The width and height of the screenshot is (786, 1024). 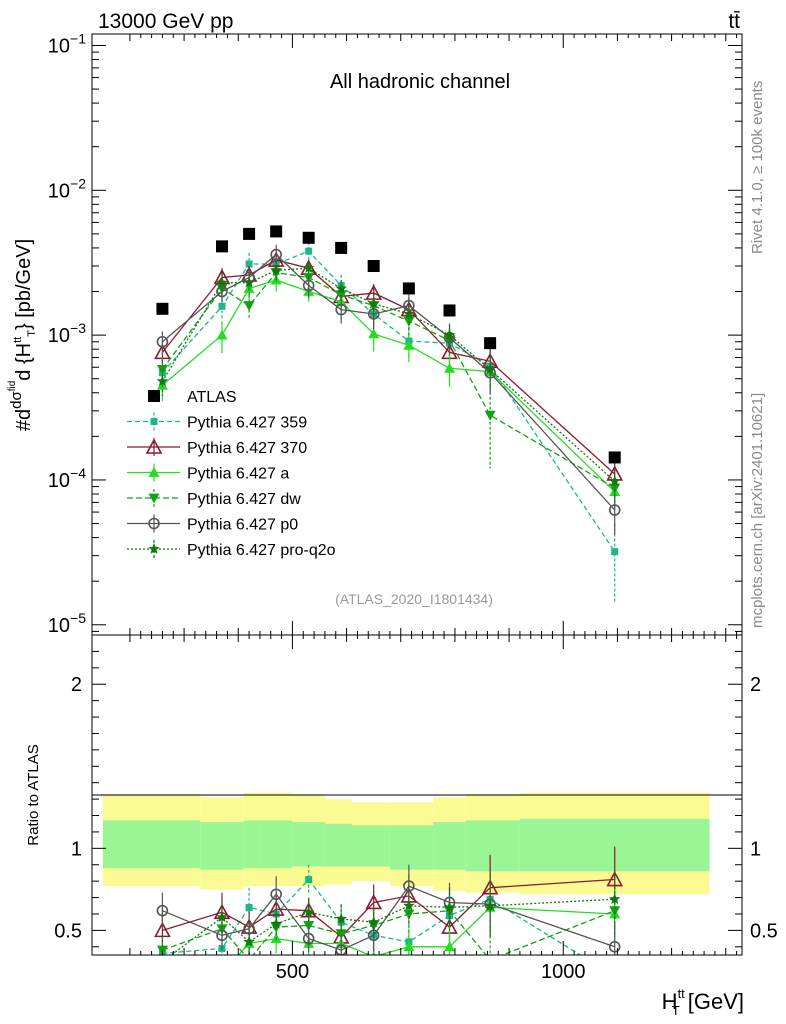 What do you see at coordinates (247, 423) in the screenshot?
I see `legend-label: Pythia 6.427 359` at bounding box center [247, 423].